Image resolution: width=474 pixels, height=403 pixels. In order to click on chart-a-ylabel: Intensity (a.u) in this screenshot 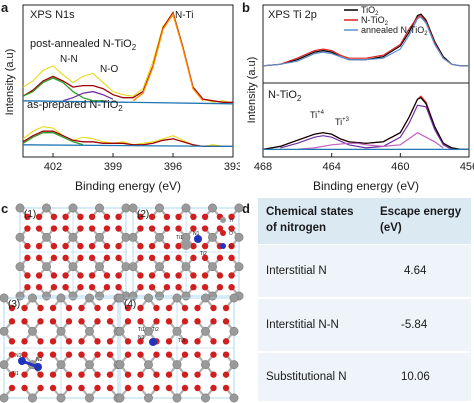, I will do `click(10, 82)`.